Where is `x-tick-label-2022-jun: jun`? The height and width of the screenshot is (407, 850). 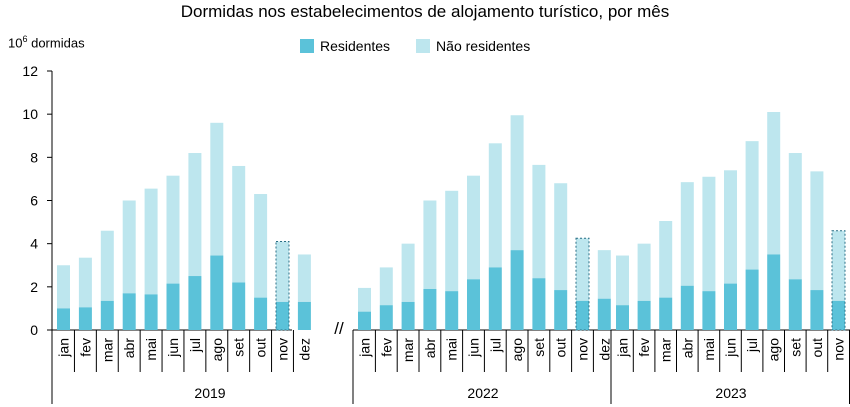 x-tick-label-2022-jun: jun is located at coordinates (474, 348).